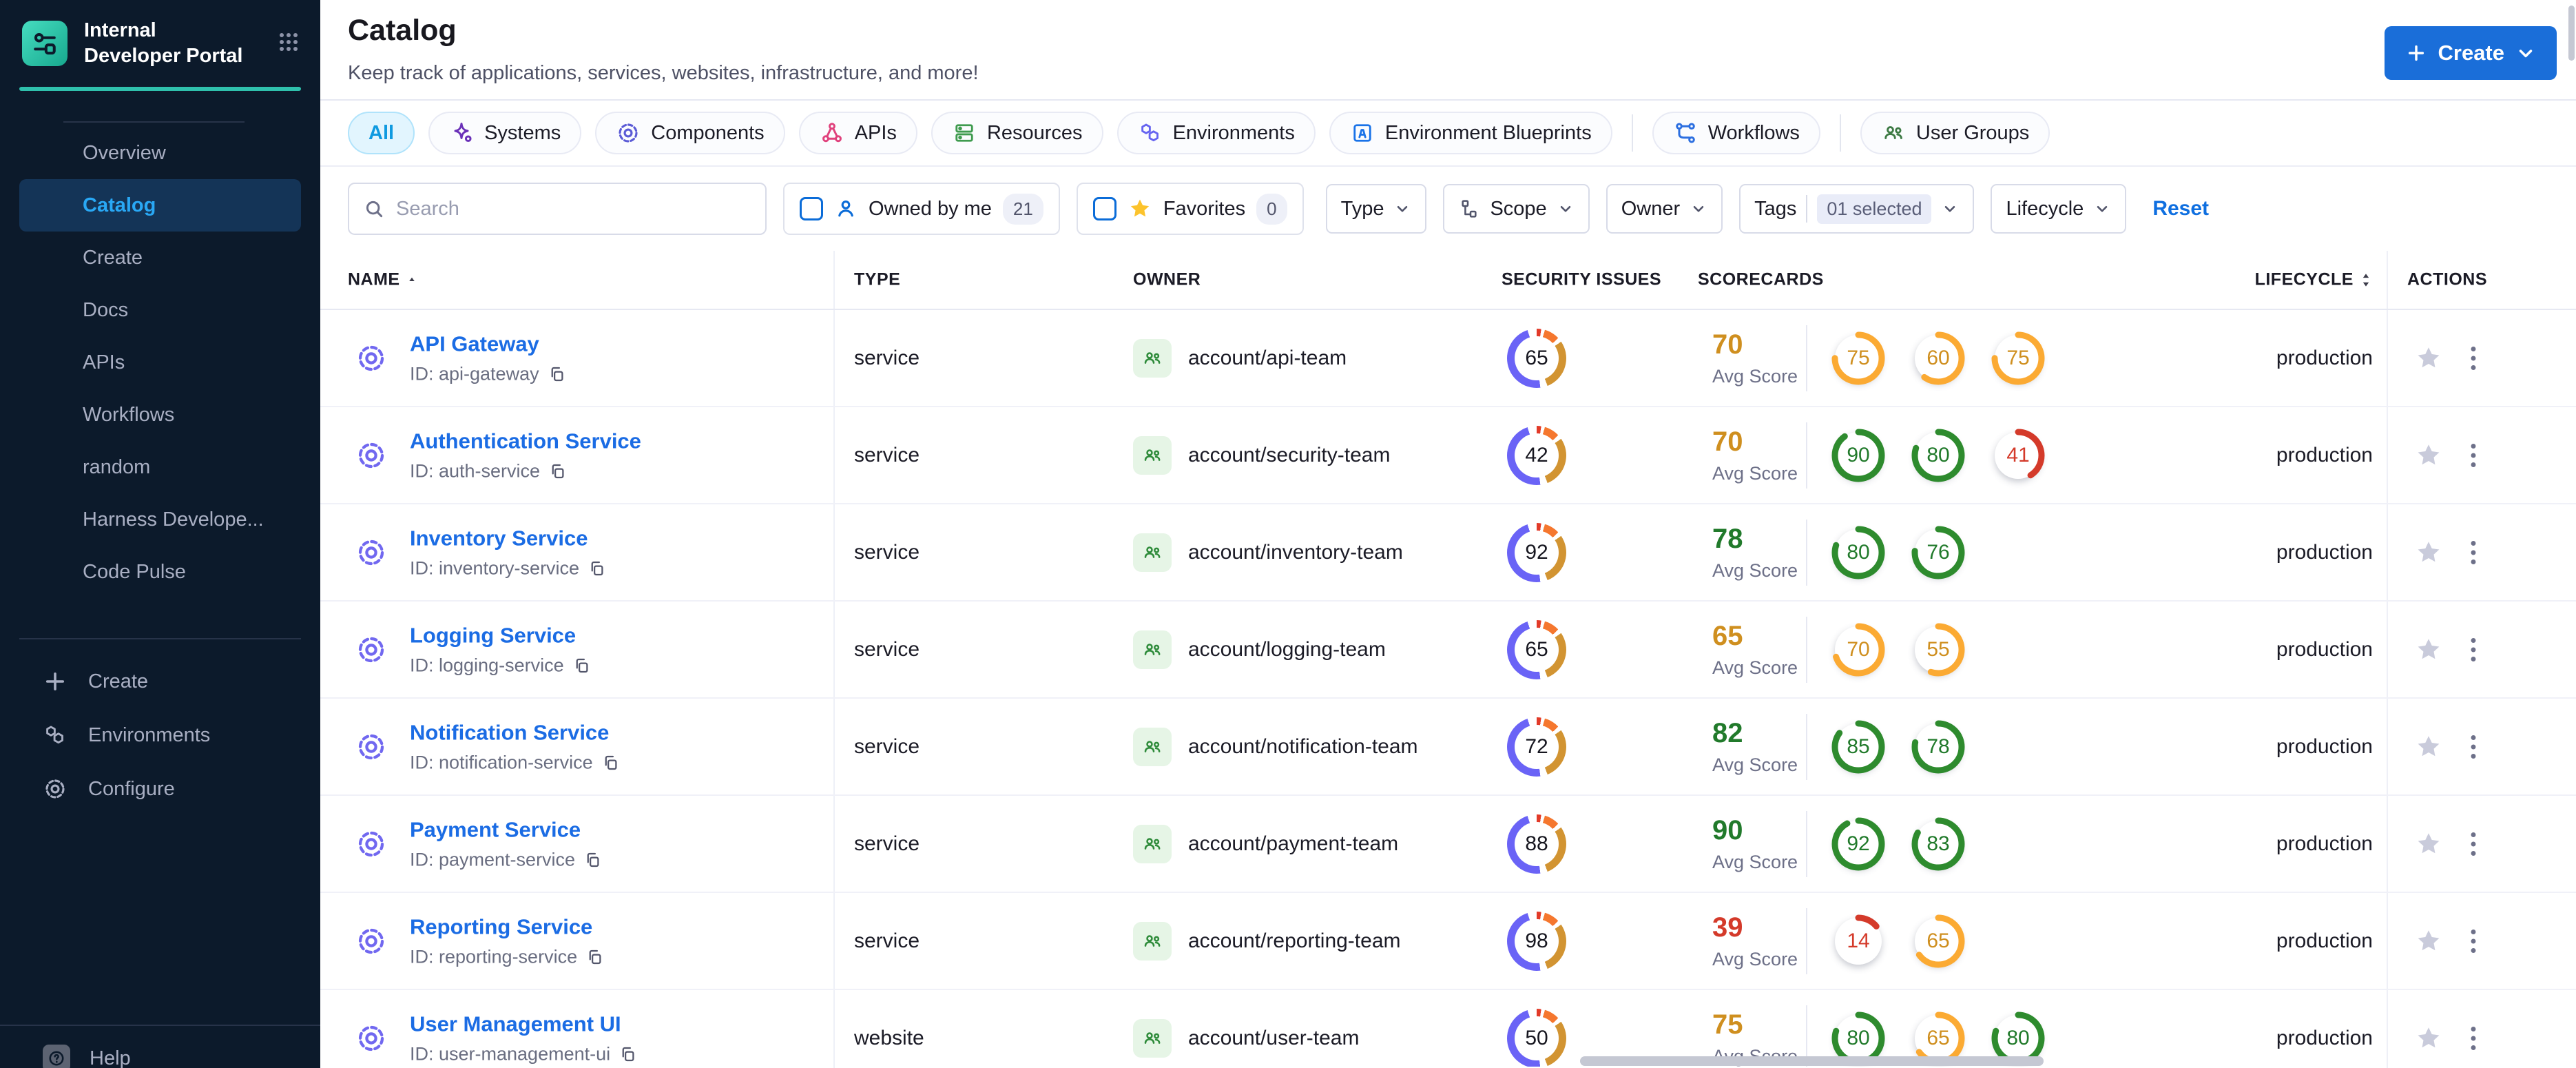  Describe the element at coordinates (1938, 942) in the screenshot. I see `scorecard-ring: 65` at that location.